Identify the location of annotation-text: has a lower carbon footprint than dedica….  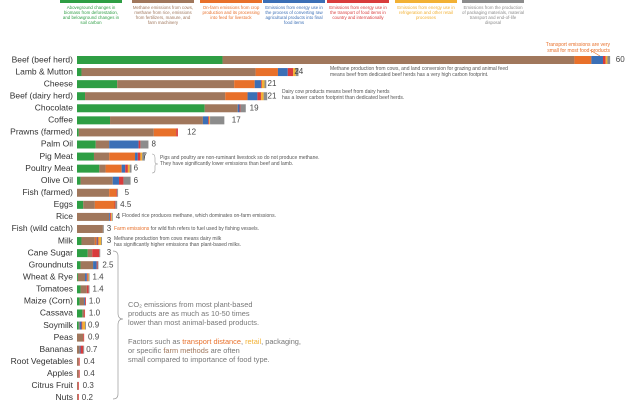
(343, 98).